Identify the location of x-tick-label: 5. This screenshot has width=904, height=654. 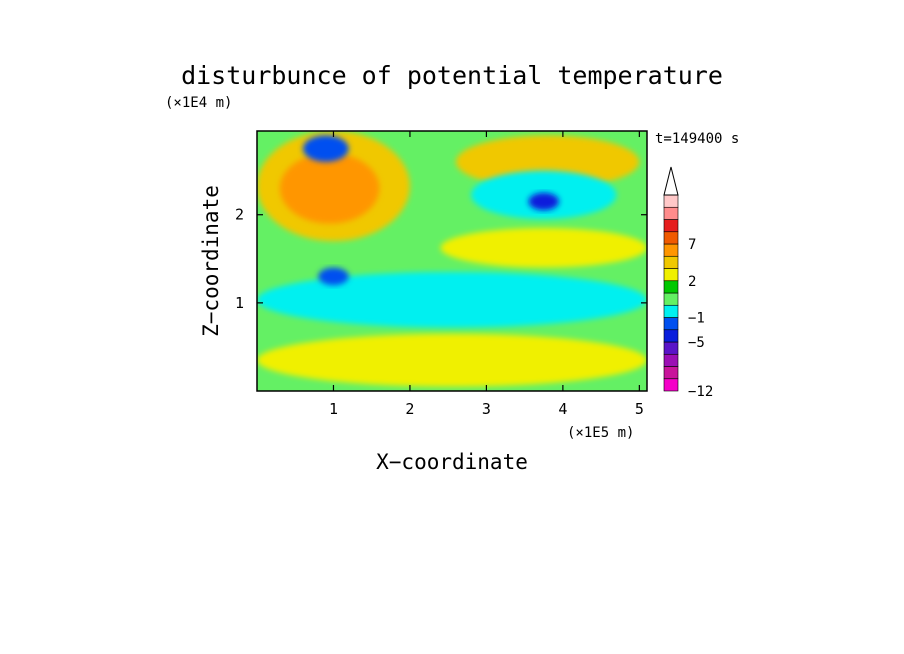
(639, 409).